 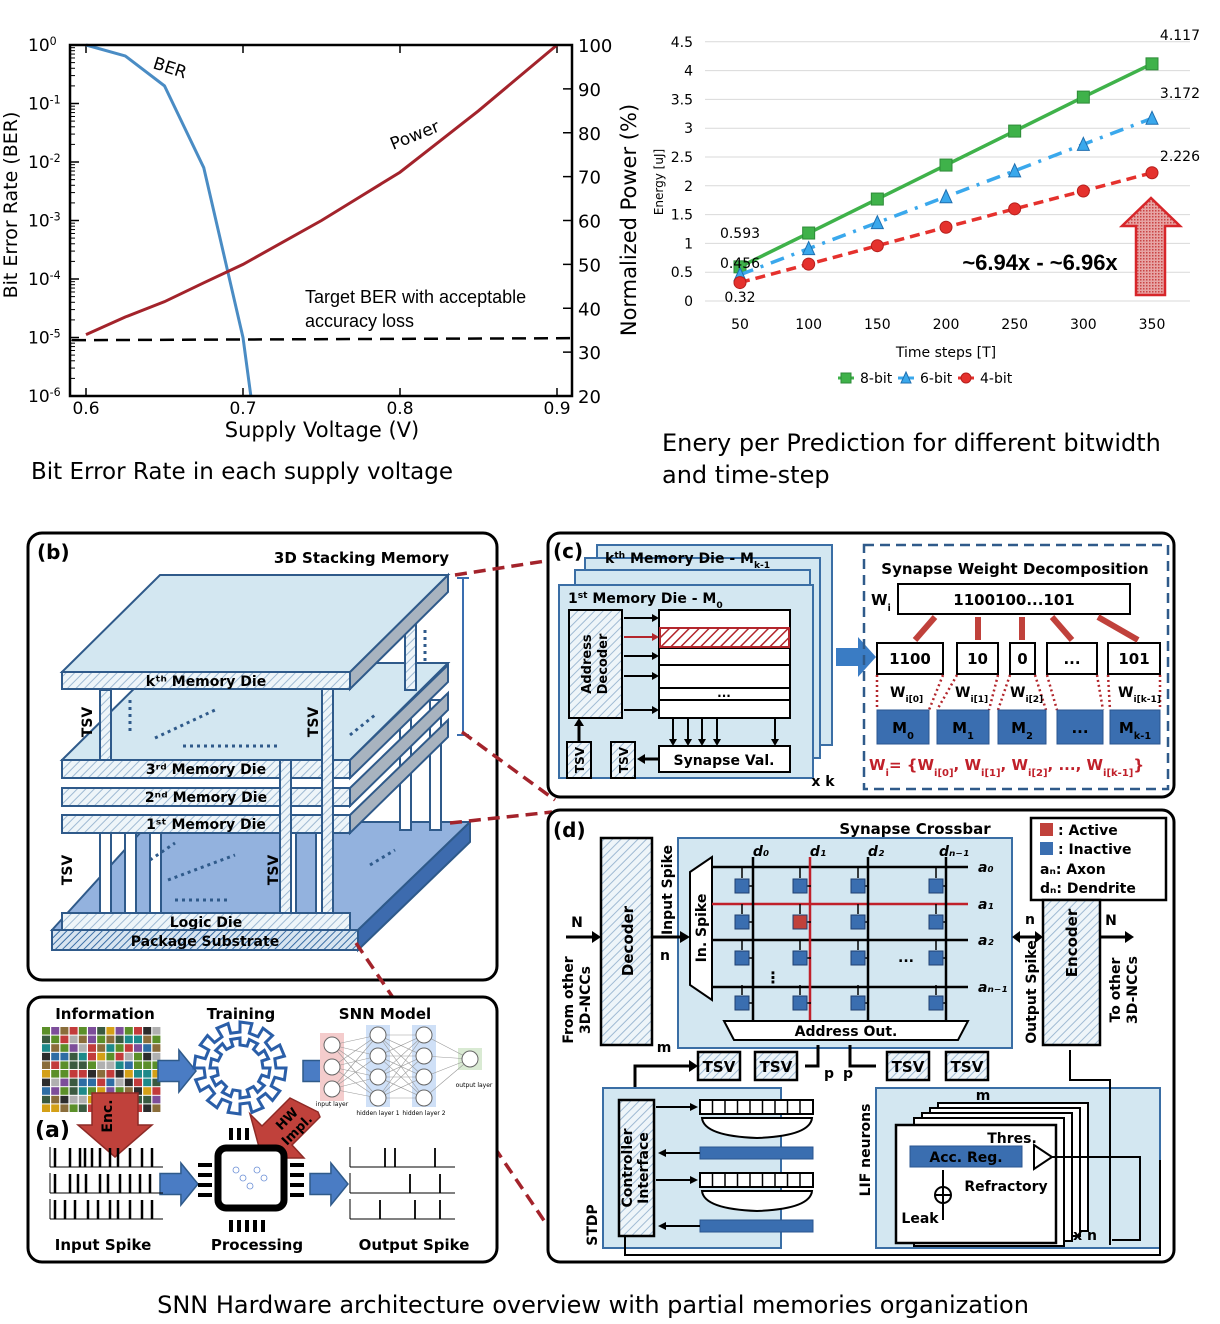 I want to click on triangle-marker, so click(x=906, y=377).